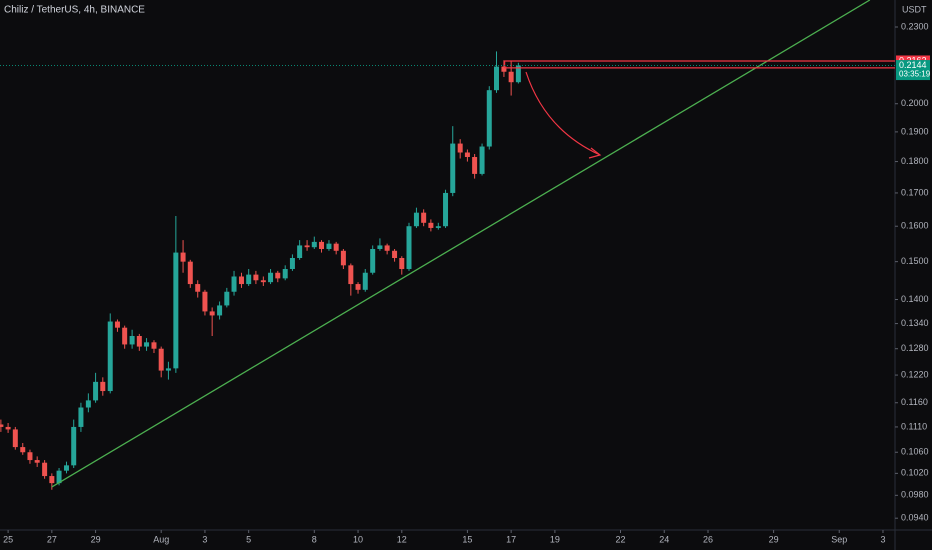 The width and height of the screenshot is (932, 550). What do you see at coordinates (161, 539) in the screenshot?
I see `x-tick-label: Aug` at bounding box center [161, 539].